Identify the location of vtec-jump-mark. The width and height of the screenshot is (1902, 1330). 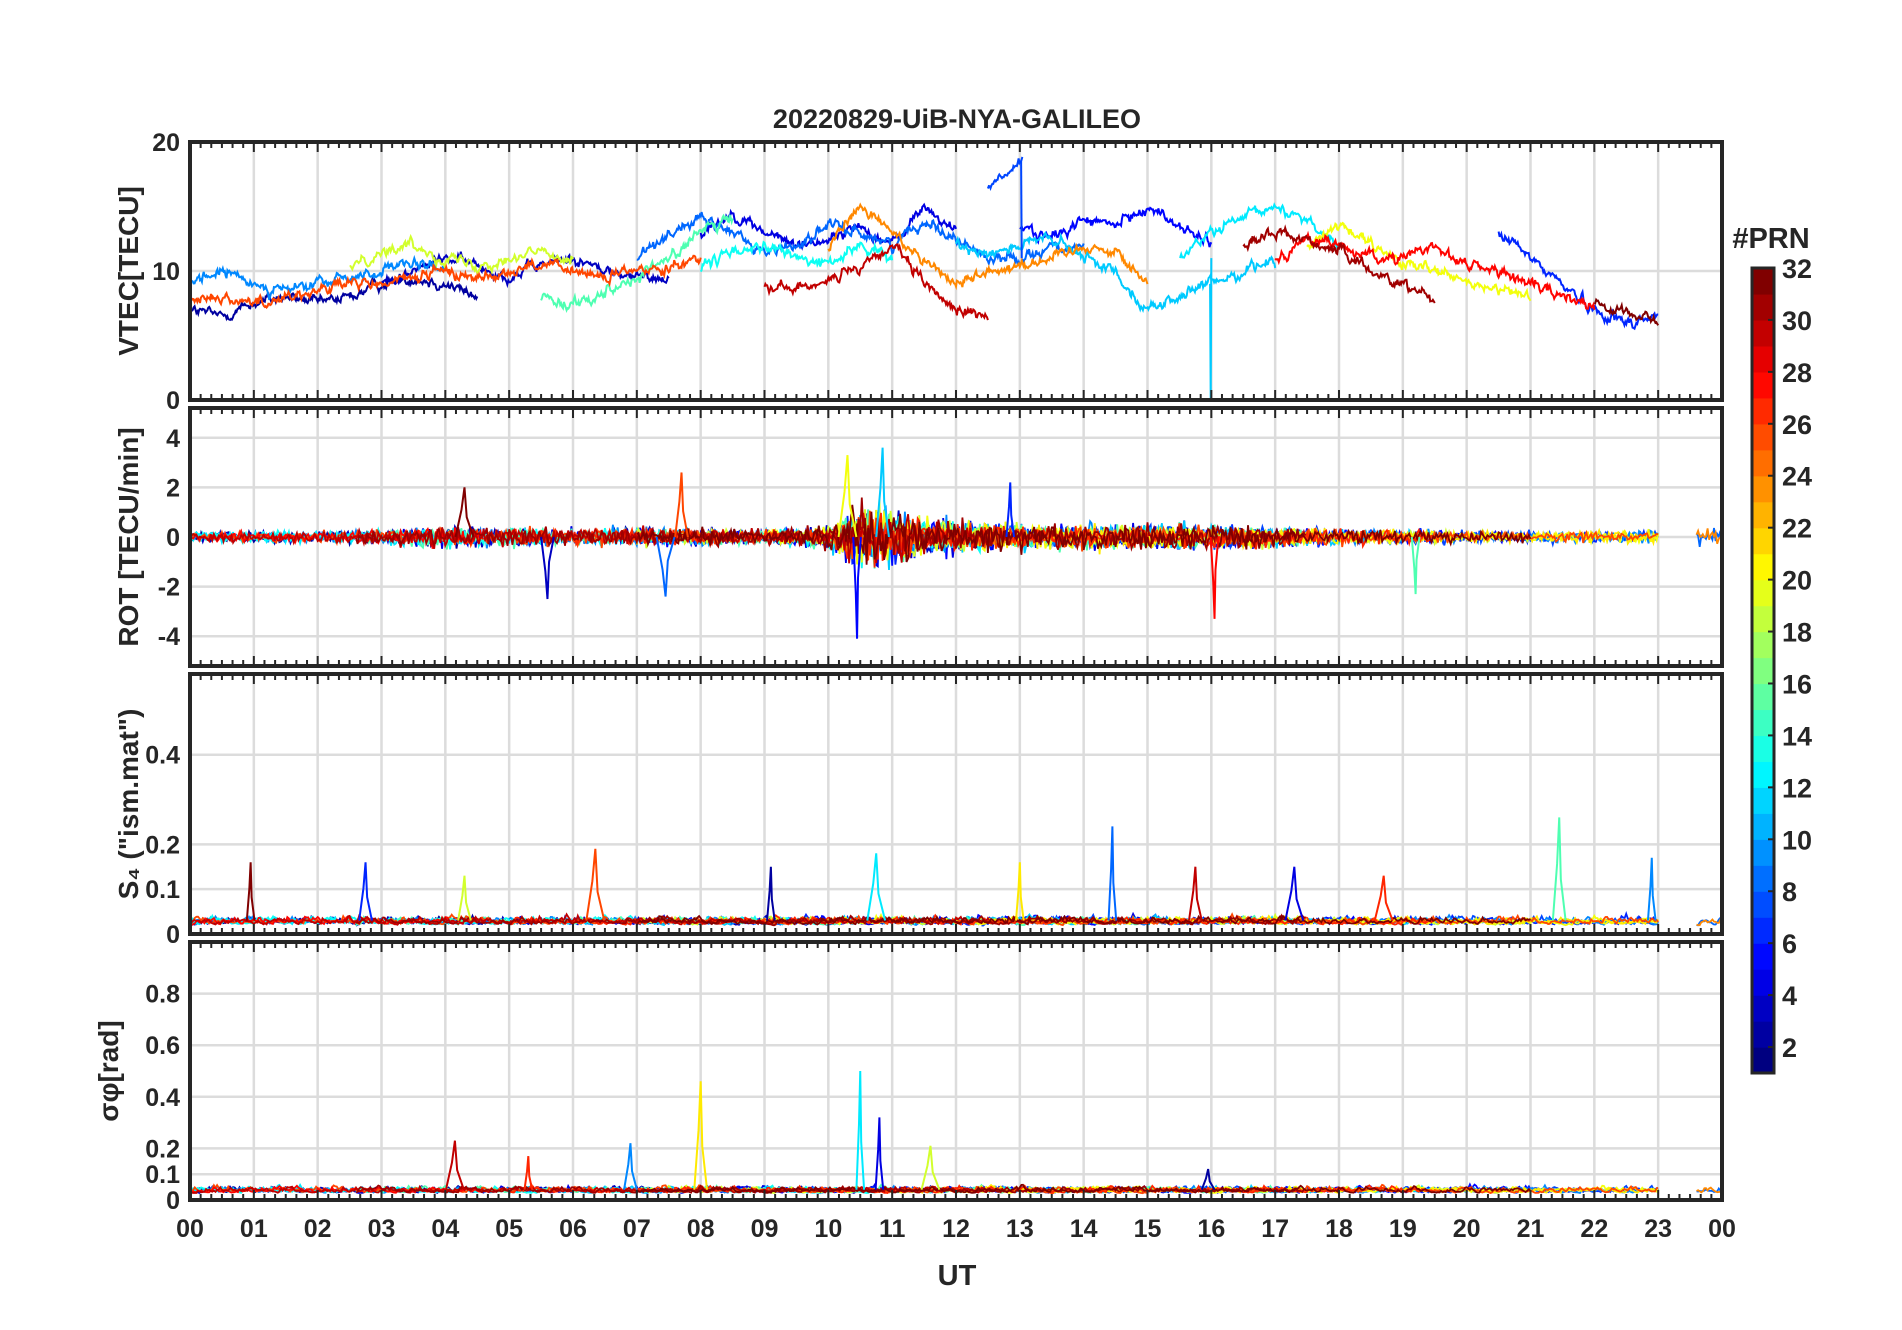
(1021, 210).